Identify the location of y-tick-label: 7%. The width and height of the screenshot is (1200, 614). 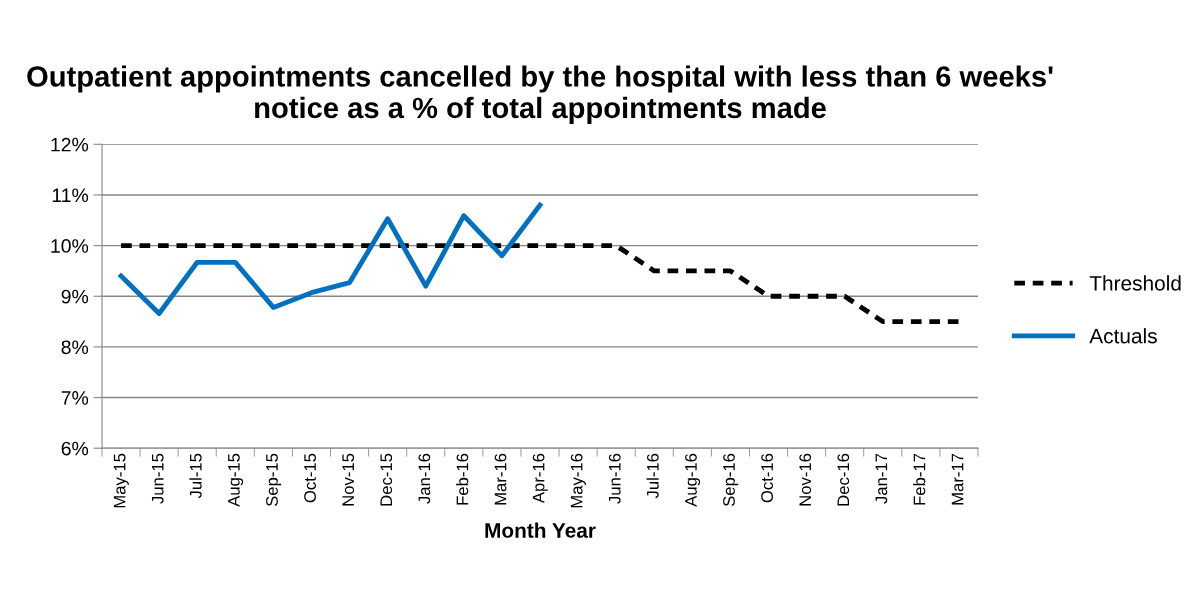
(75, 398).